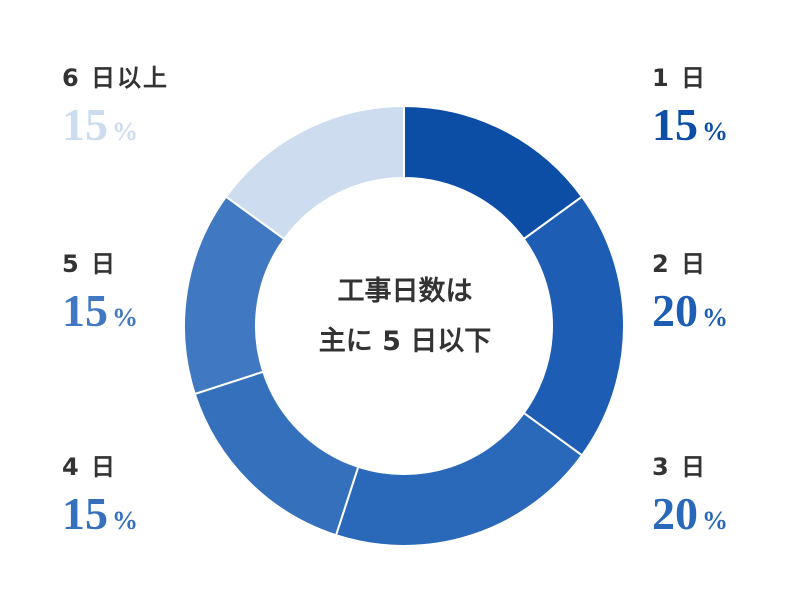  What do you see at coordinates (405, 291) in the screenshot?
I see `center-text-line-1: 工事日数は` at bounding box center [405, 291].